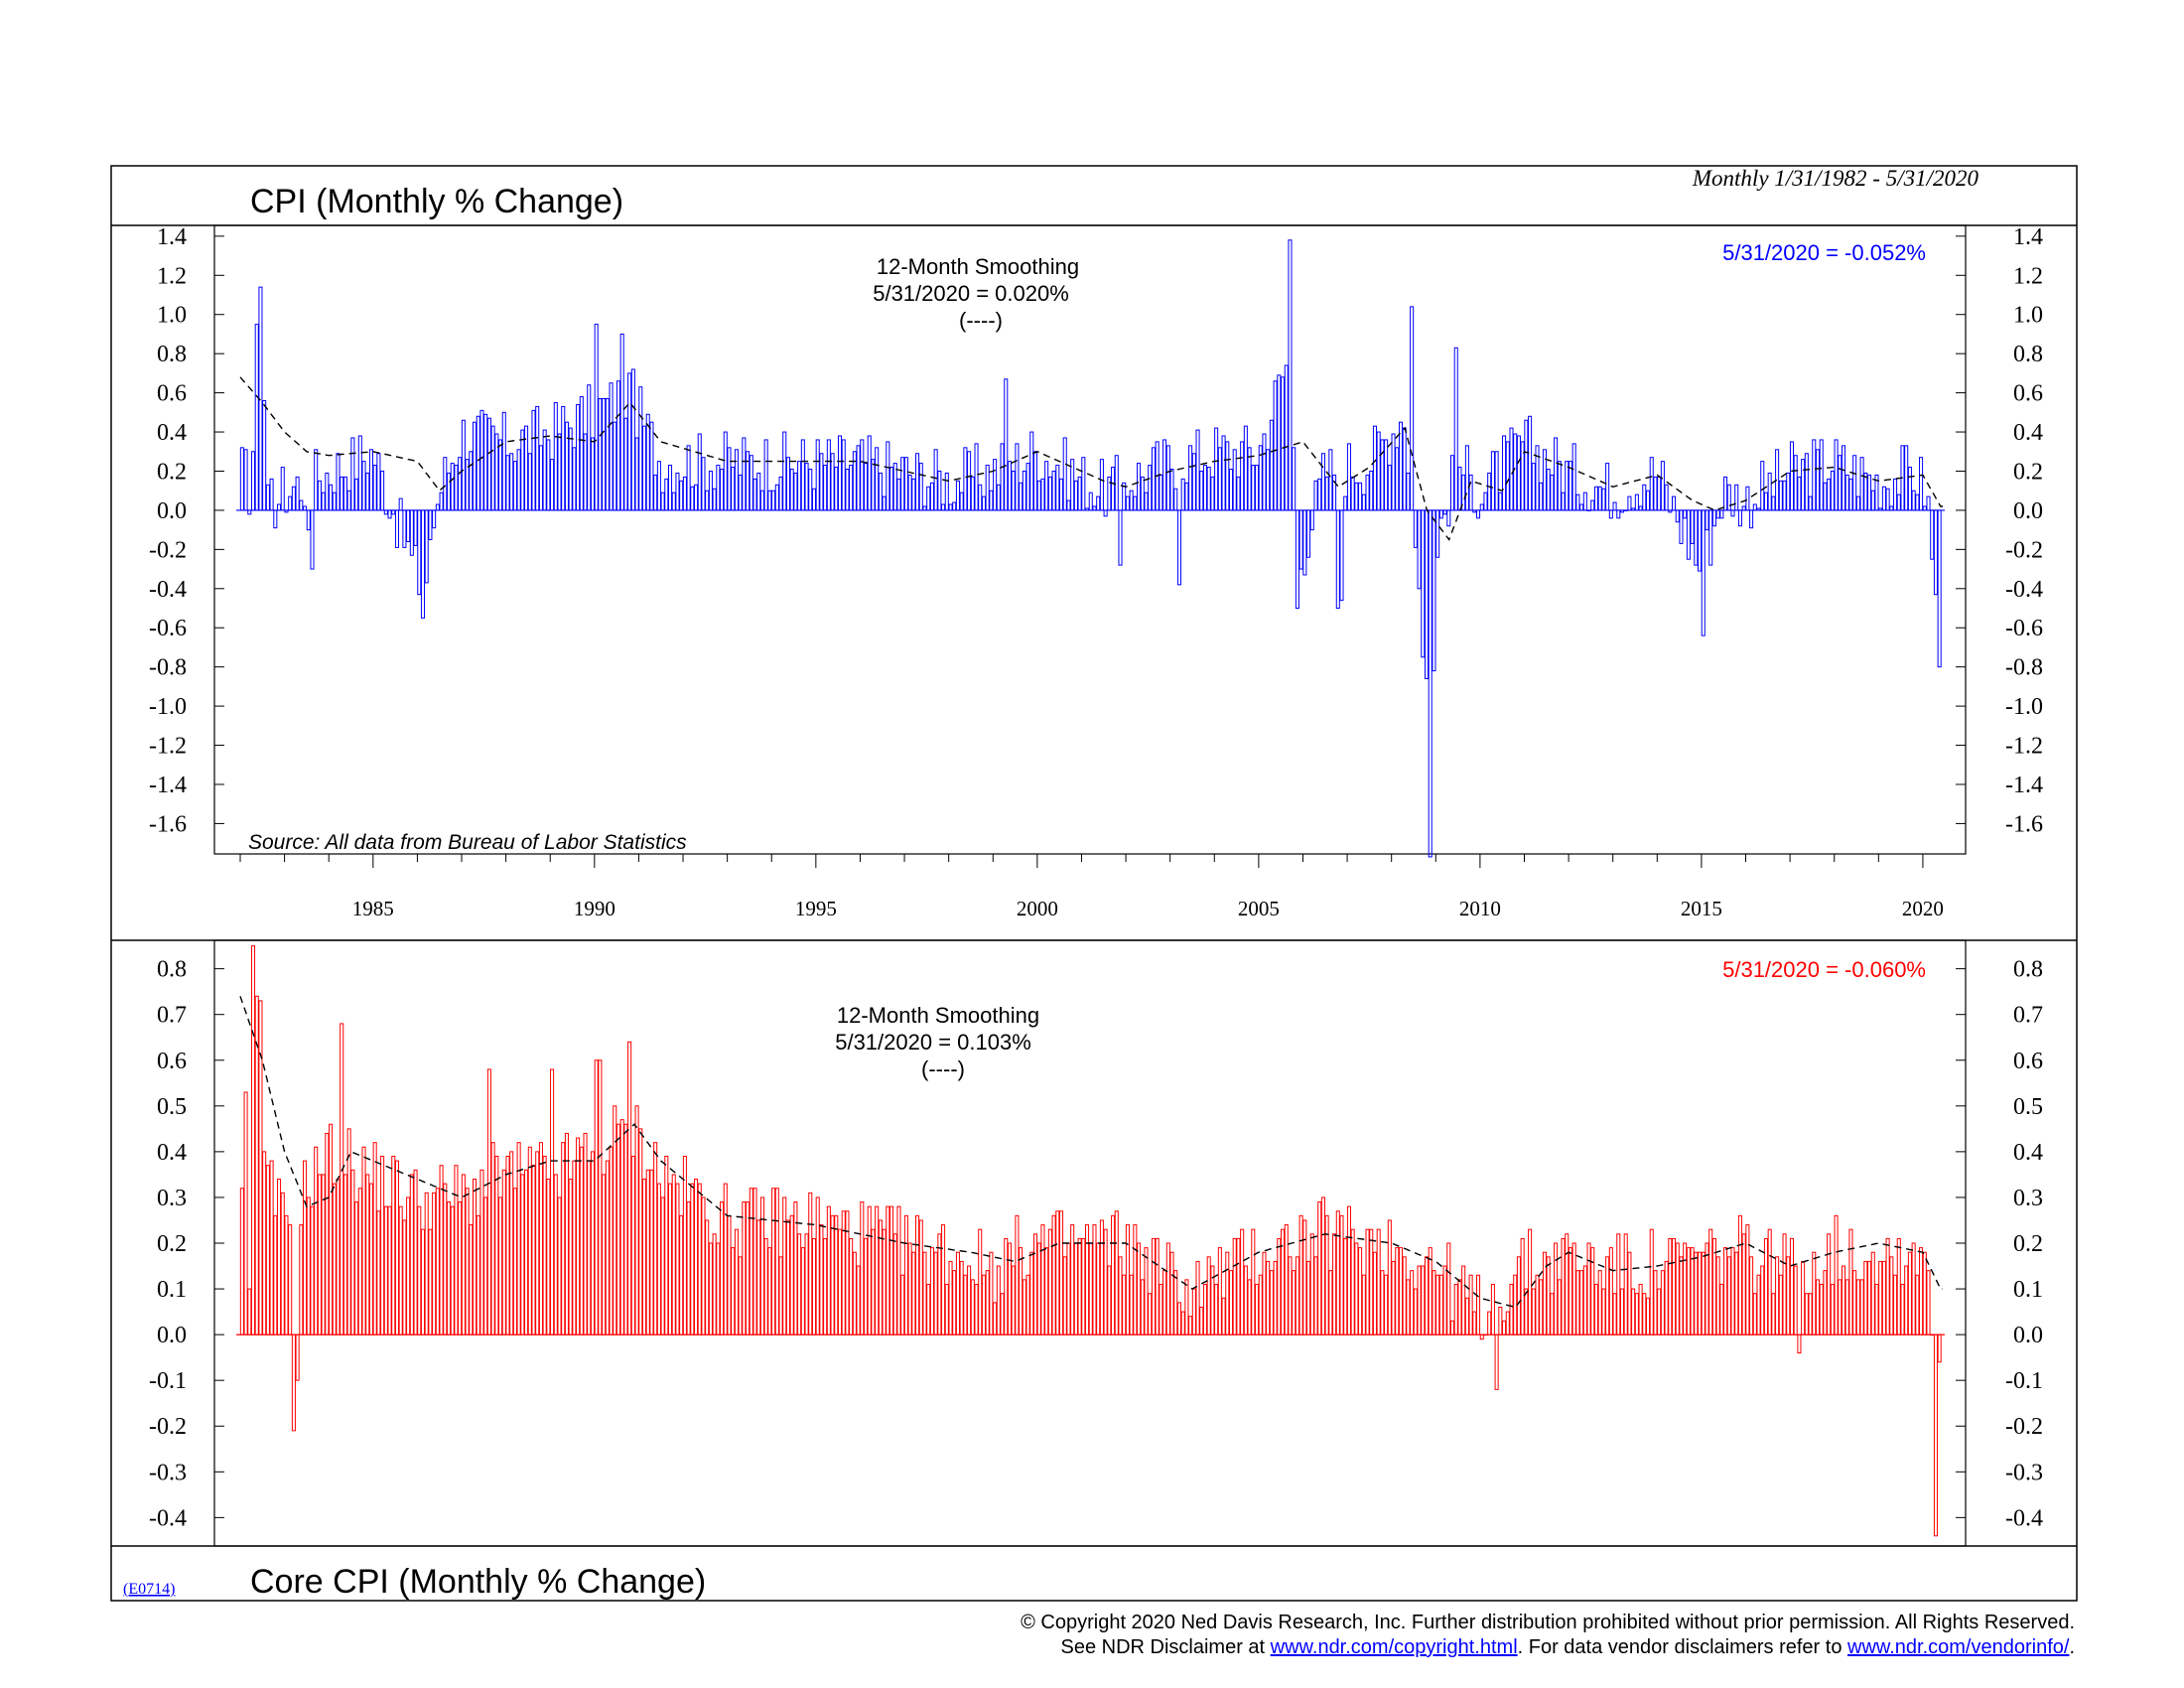 The height and width of the screenshot is (1688, 2184). Describe the element at coordinates (1824, 252) in the screenshot. I see `cpi-latest-value: 5/31/2020 = -0.052%` at that location.